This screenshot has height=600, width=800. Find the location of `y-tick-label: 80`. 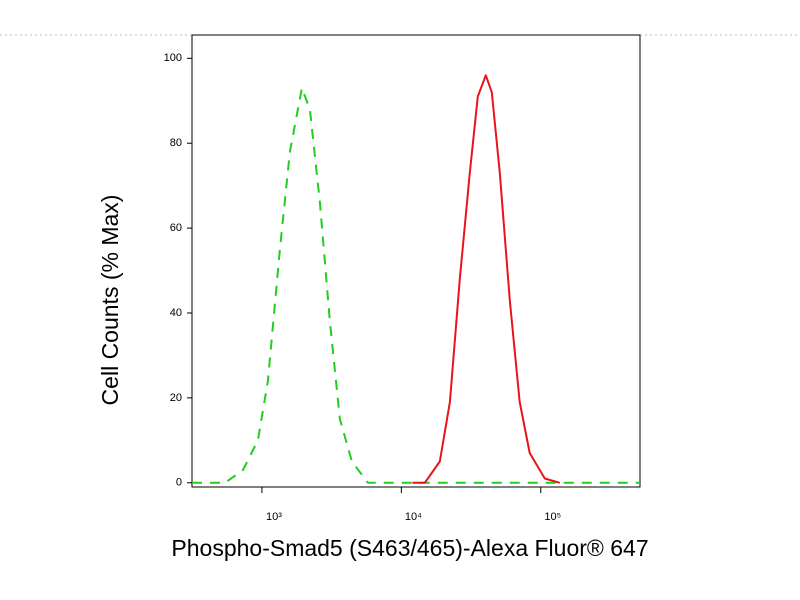

y-tick-label: 80 is located at coordinates (176, 143).